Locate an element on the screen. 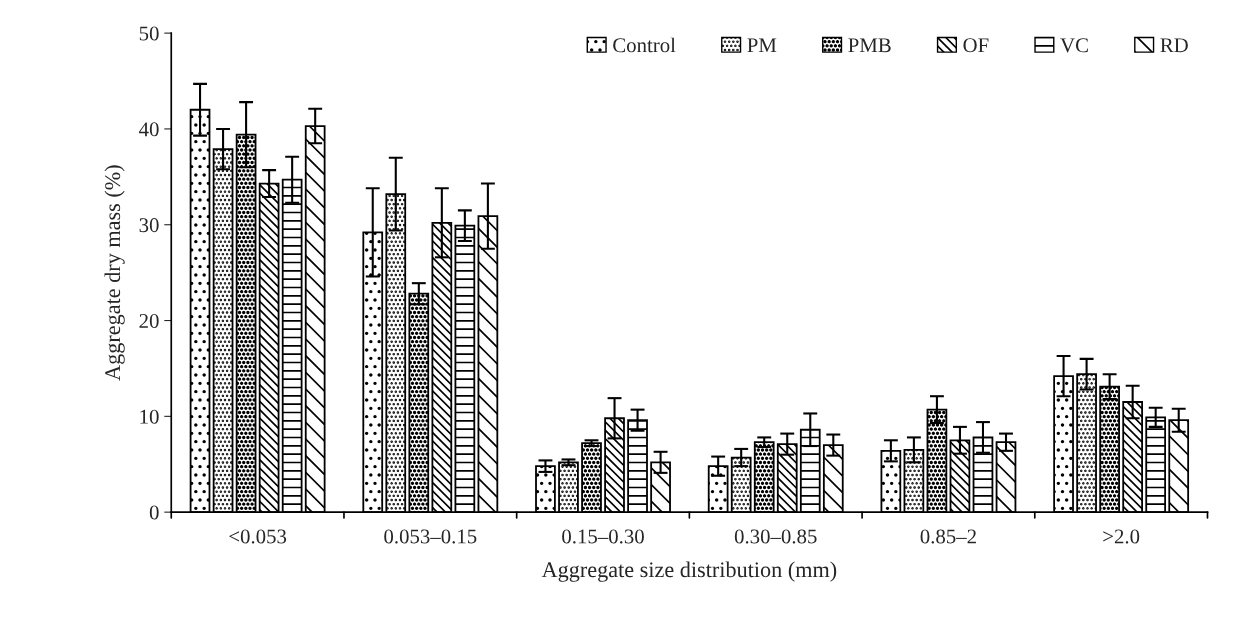 This screenshot has width=1241, height=637. x-tick-label: 0.85–2 is located at coordinates (948, 536).